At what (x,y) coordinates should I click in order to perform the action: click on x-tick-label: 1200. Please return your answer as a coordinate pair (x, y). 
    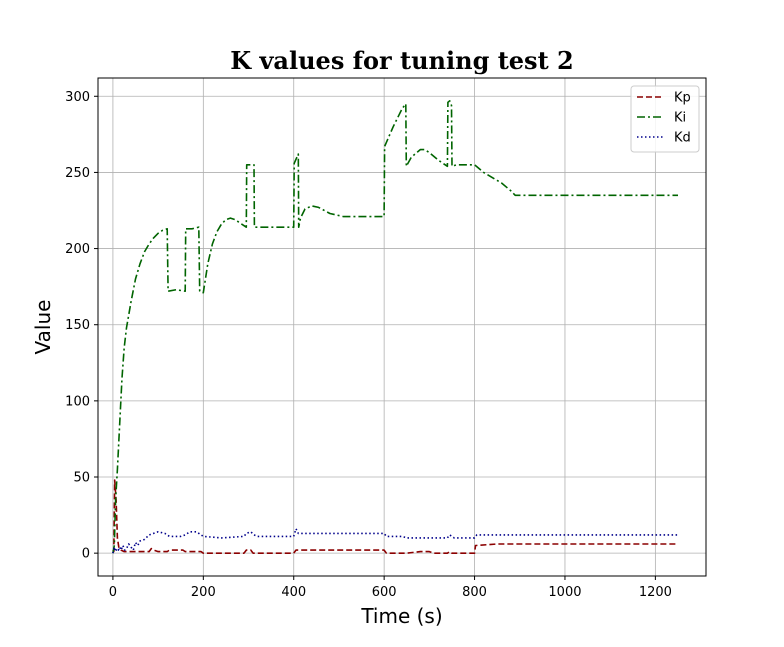
    Looking at the image, I should click on (655, 592).